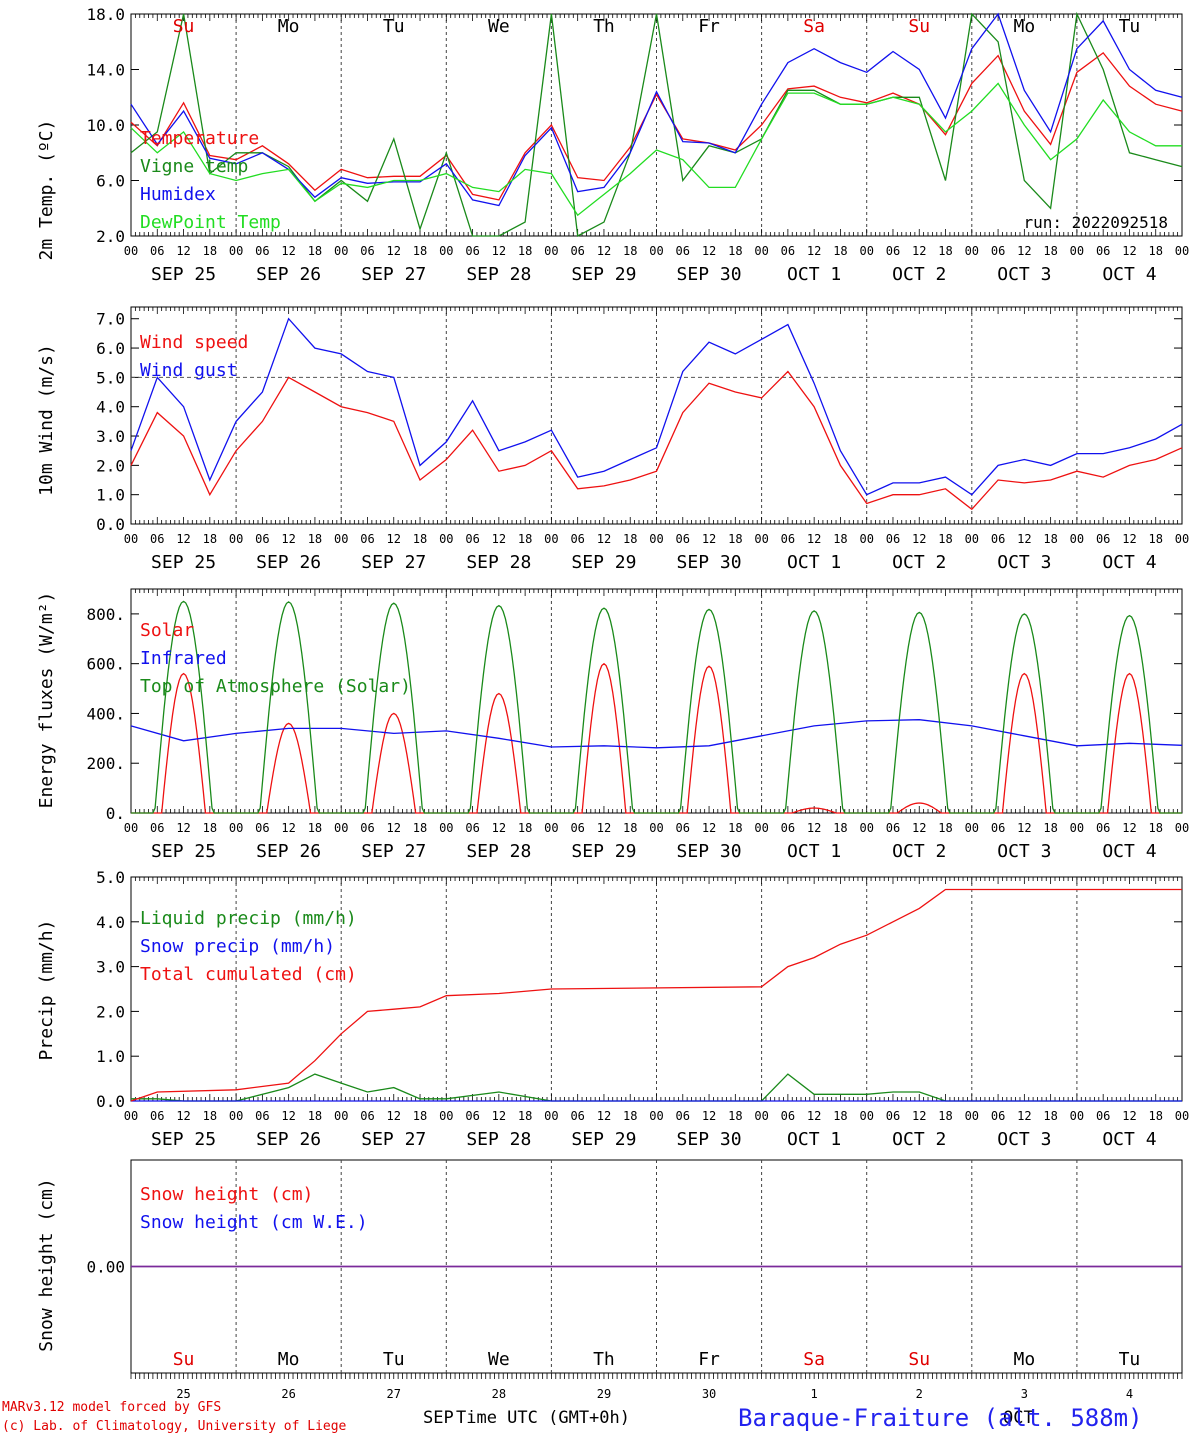 This screenshot has width=1194, height=1440. I want to click on legend-entry: Total cumulated (cm), so click(248, 974).